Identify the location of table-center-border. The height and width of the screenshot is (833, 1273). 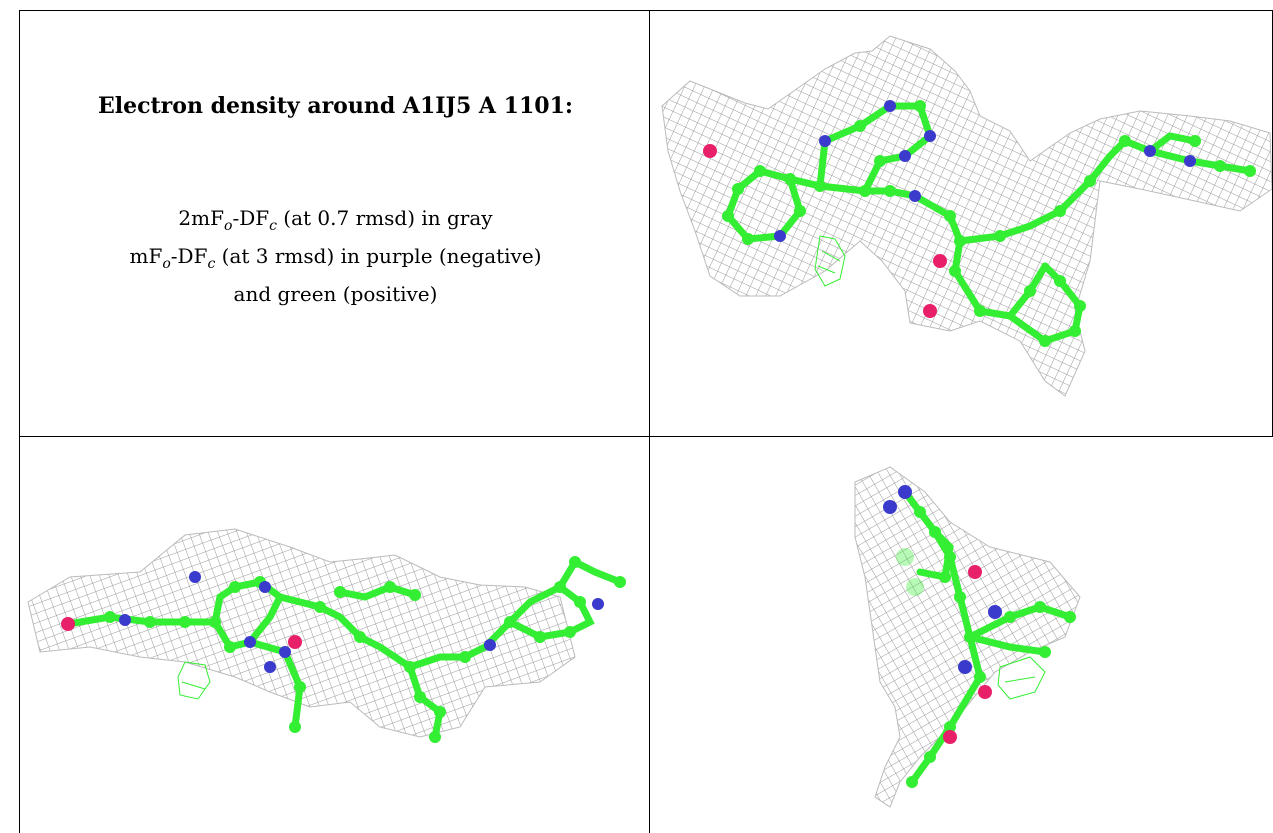
(649, 421).